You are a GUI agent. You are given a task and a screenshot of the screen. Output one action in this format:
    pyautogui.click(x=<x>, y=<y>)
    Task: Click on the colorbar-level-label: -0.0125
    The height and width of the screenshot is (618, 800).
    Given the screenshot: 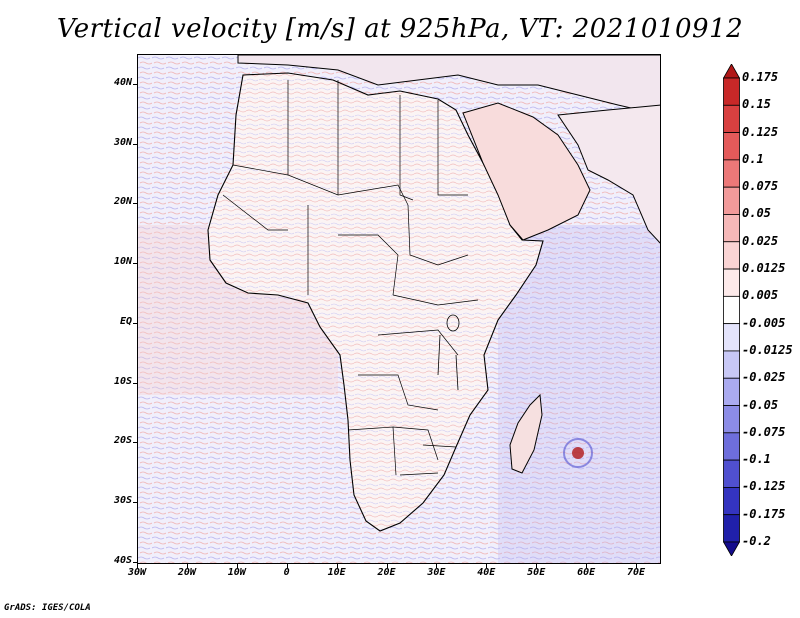 What is the action you would take?
    pyautogui.click(x=767, y=349)
    